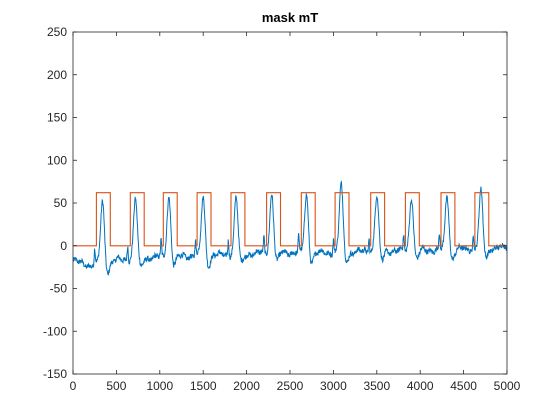  What do you see at coordinates (463, 386) in the screenshot?
I see `x-tick-label: 4500` at bounding box center [463, 386].